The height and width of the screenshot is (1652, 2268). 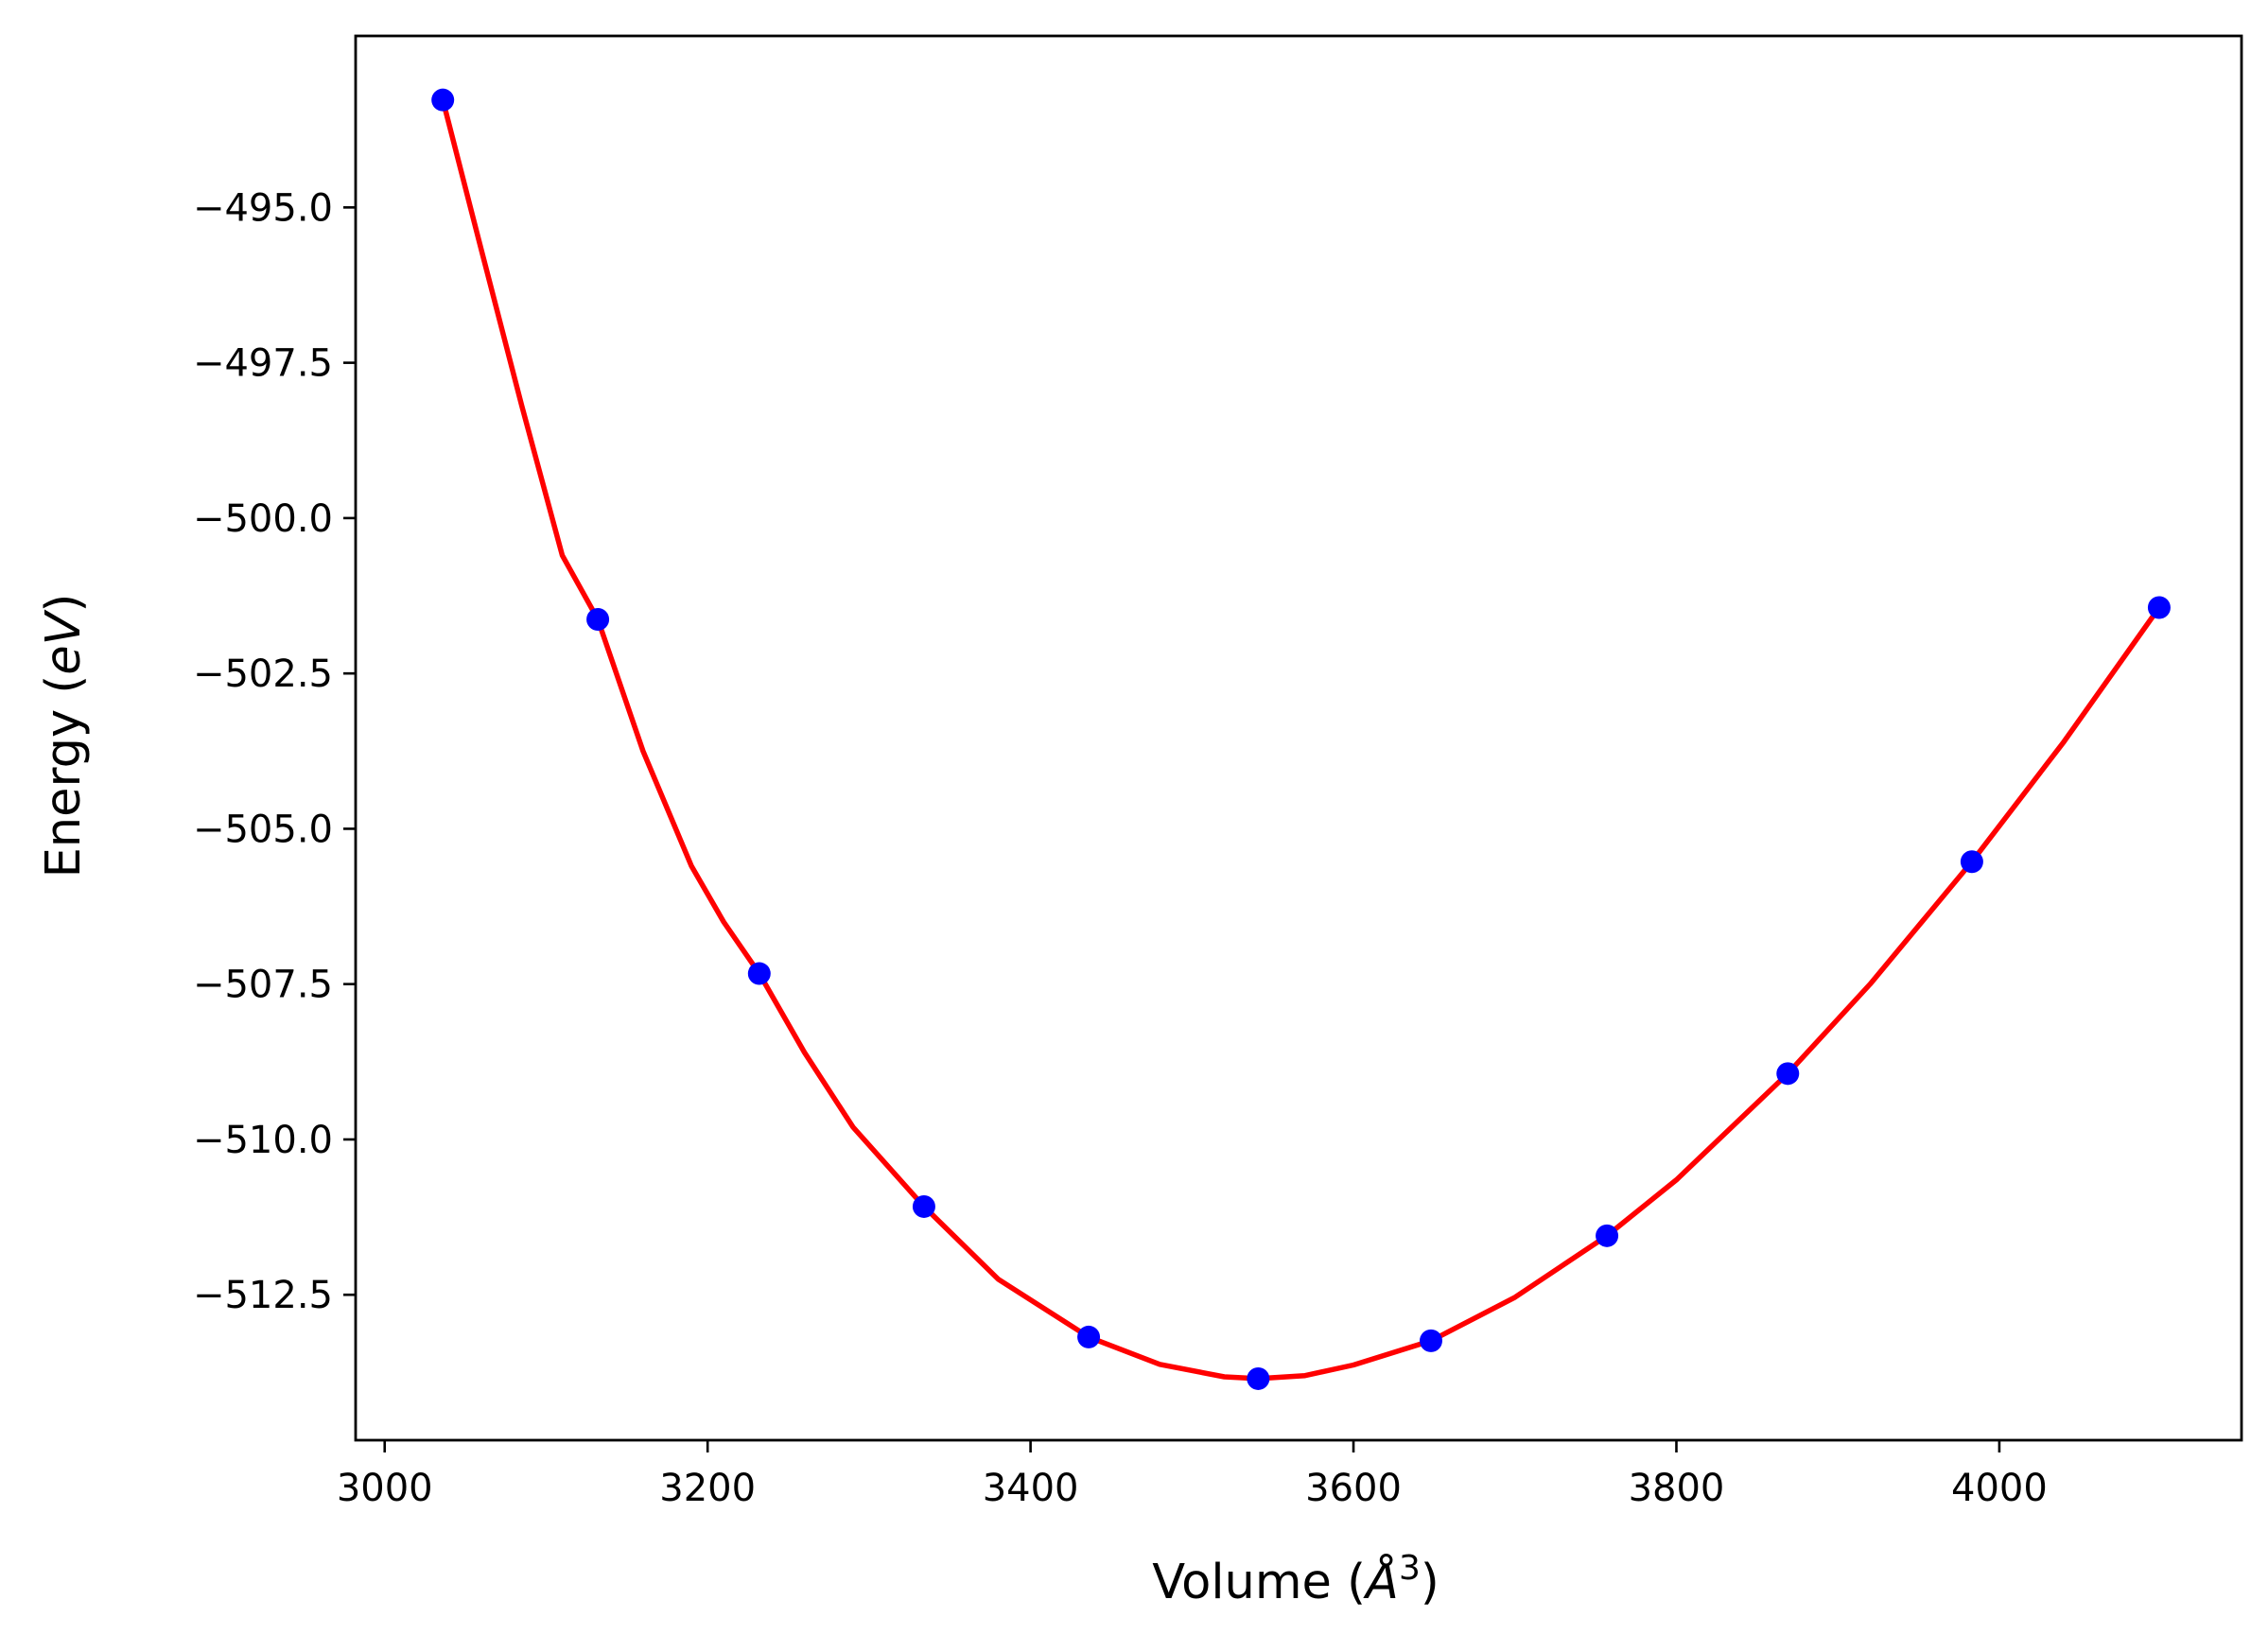 What do you see at coordinates (263, 674) in the screenshot?
I see `y-tick-label: −502.5` at bounding box center [263, 674].